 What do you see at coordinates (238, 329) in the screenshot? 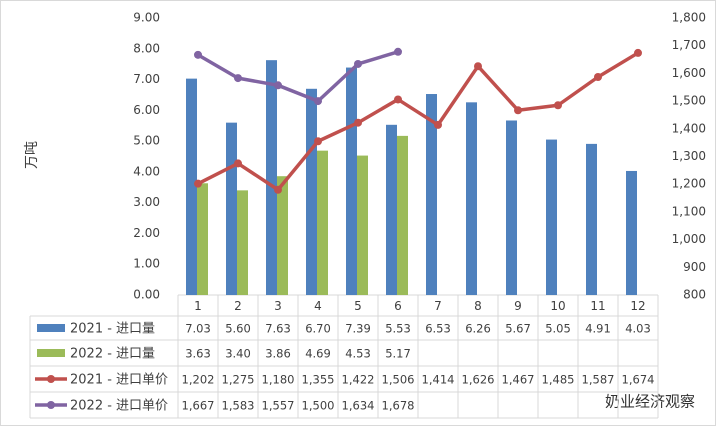
I see `table-value: 5.60` at bounding box center [238, 329].